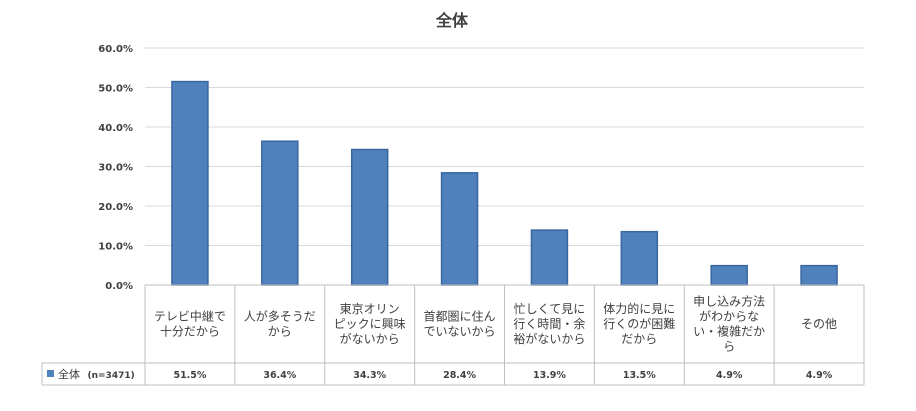 The width and height of the screenshot is (916, 411). Describe the element at coordinates (460, 324) in the screenshot. I see `category-label: 首都圏に住んでいないから` at that location.